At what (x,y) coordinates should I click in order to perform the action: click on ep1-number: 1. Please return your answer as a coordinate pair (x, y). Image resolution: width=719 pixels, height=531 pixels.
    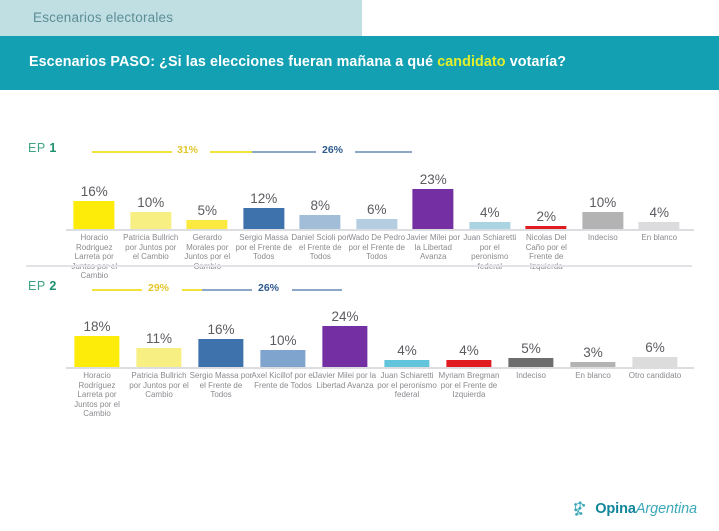
    Looking at the image, I should click on (53, 148).